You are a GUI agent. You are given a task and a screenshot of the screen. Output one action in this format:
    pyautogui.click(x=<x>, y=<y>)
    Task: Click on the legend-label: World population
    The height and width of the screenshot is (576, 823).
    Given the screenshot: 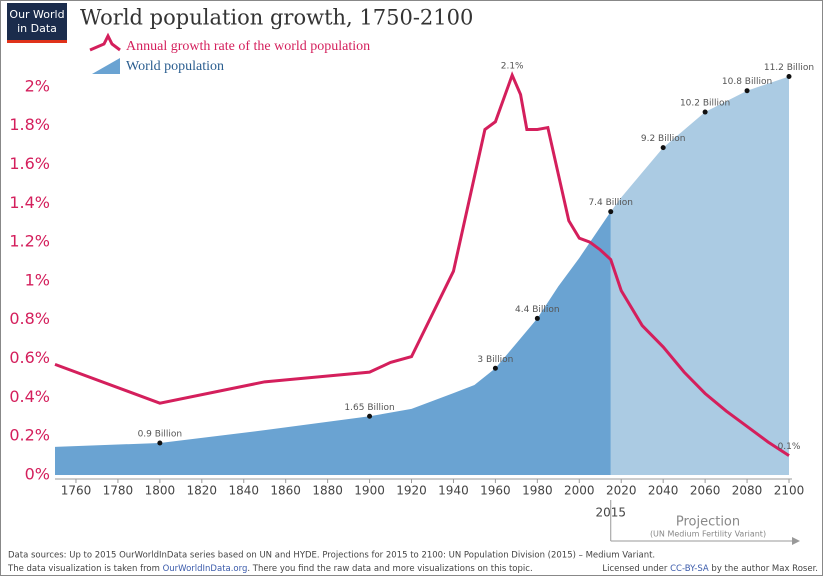 What is the action you would take?
    pyautogui.click(x=175, y=66)
    